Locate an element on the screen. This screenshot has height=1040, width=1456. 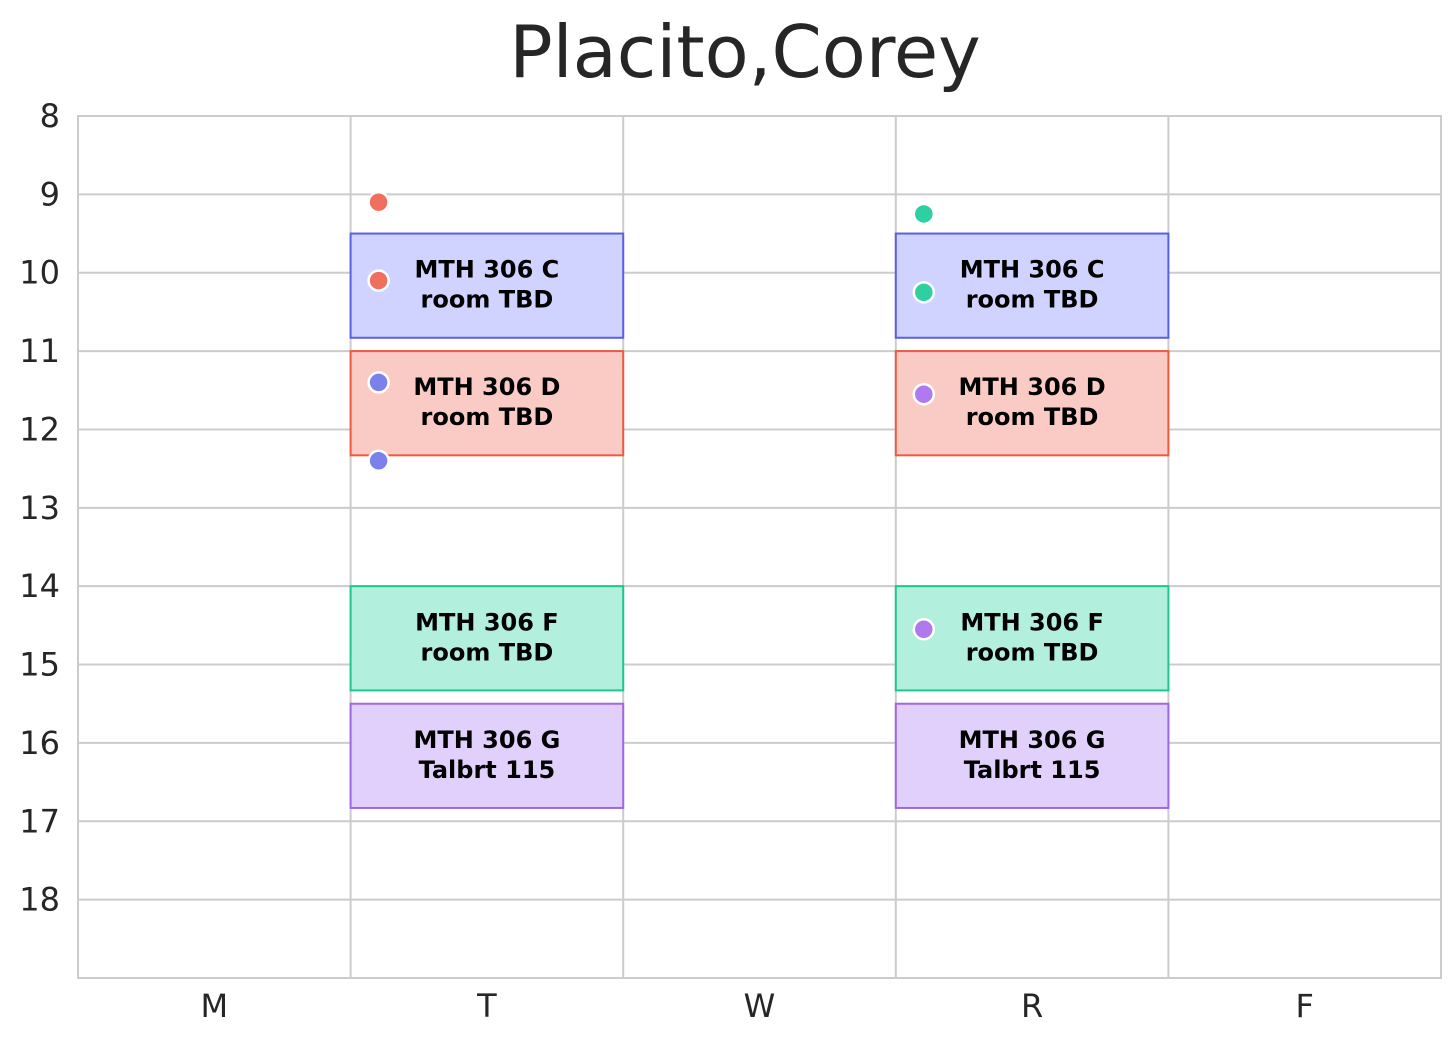
y-tick-label: 16 is located at coordinates (39, 743).